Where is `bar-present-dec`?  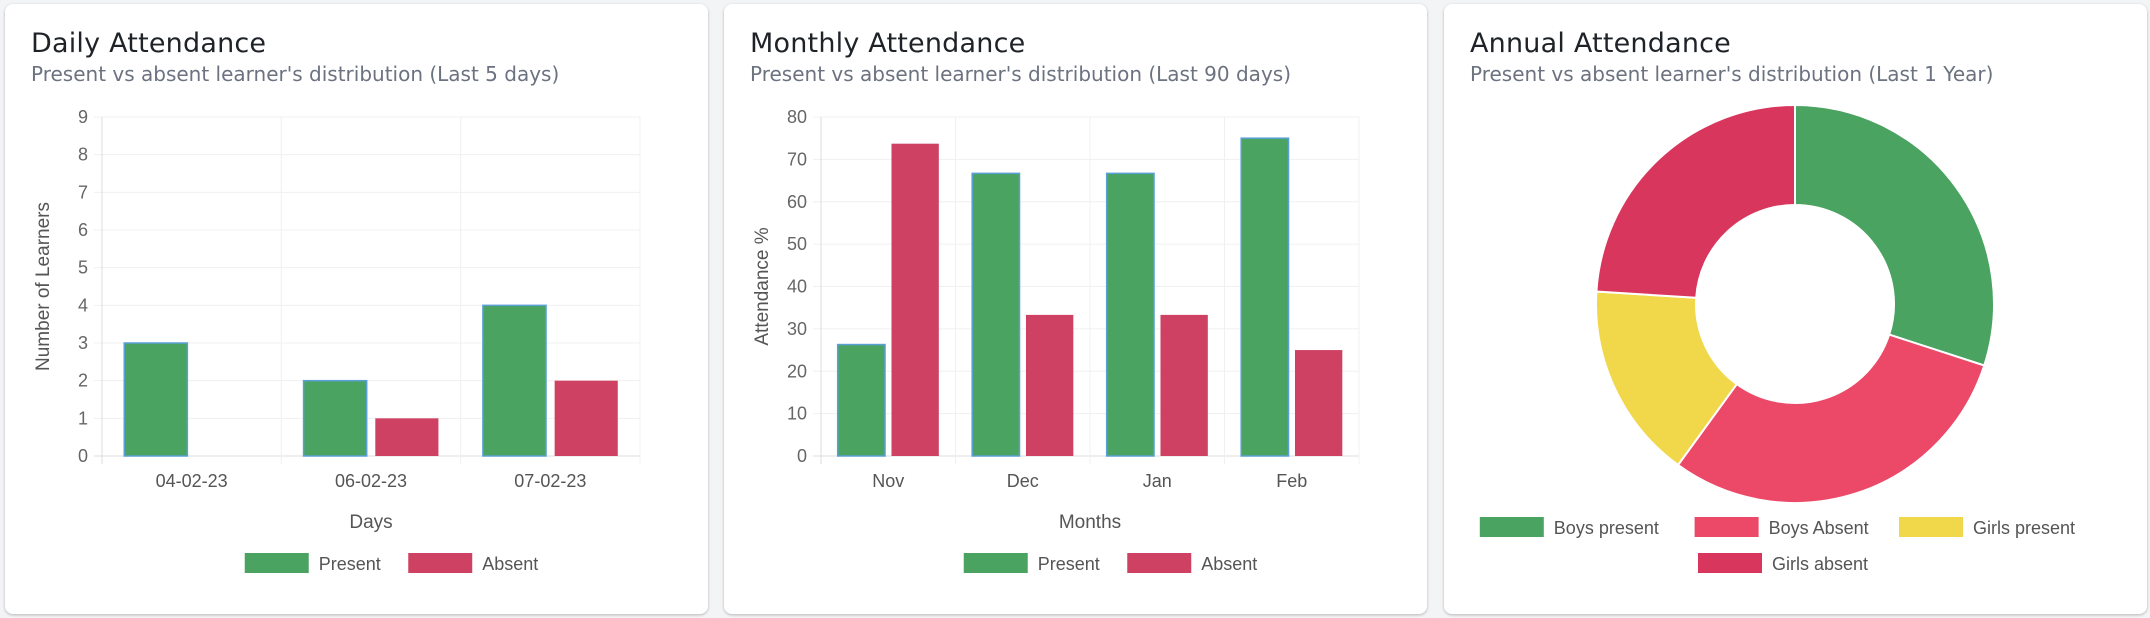 bar-present-dec is located at coordinates (996, 314).